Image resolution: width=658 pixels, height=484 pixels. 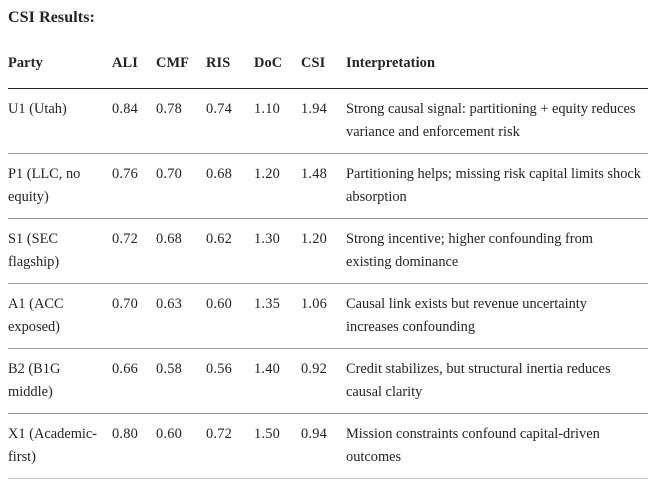 What do you see at coordinates (277, 70) in the screenshot?
I see `column-header-doc: DoC` at bounding box center [277, 70].